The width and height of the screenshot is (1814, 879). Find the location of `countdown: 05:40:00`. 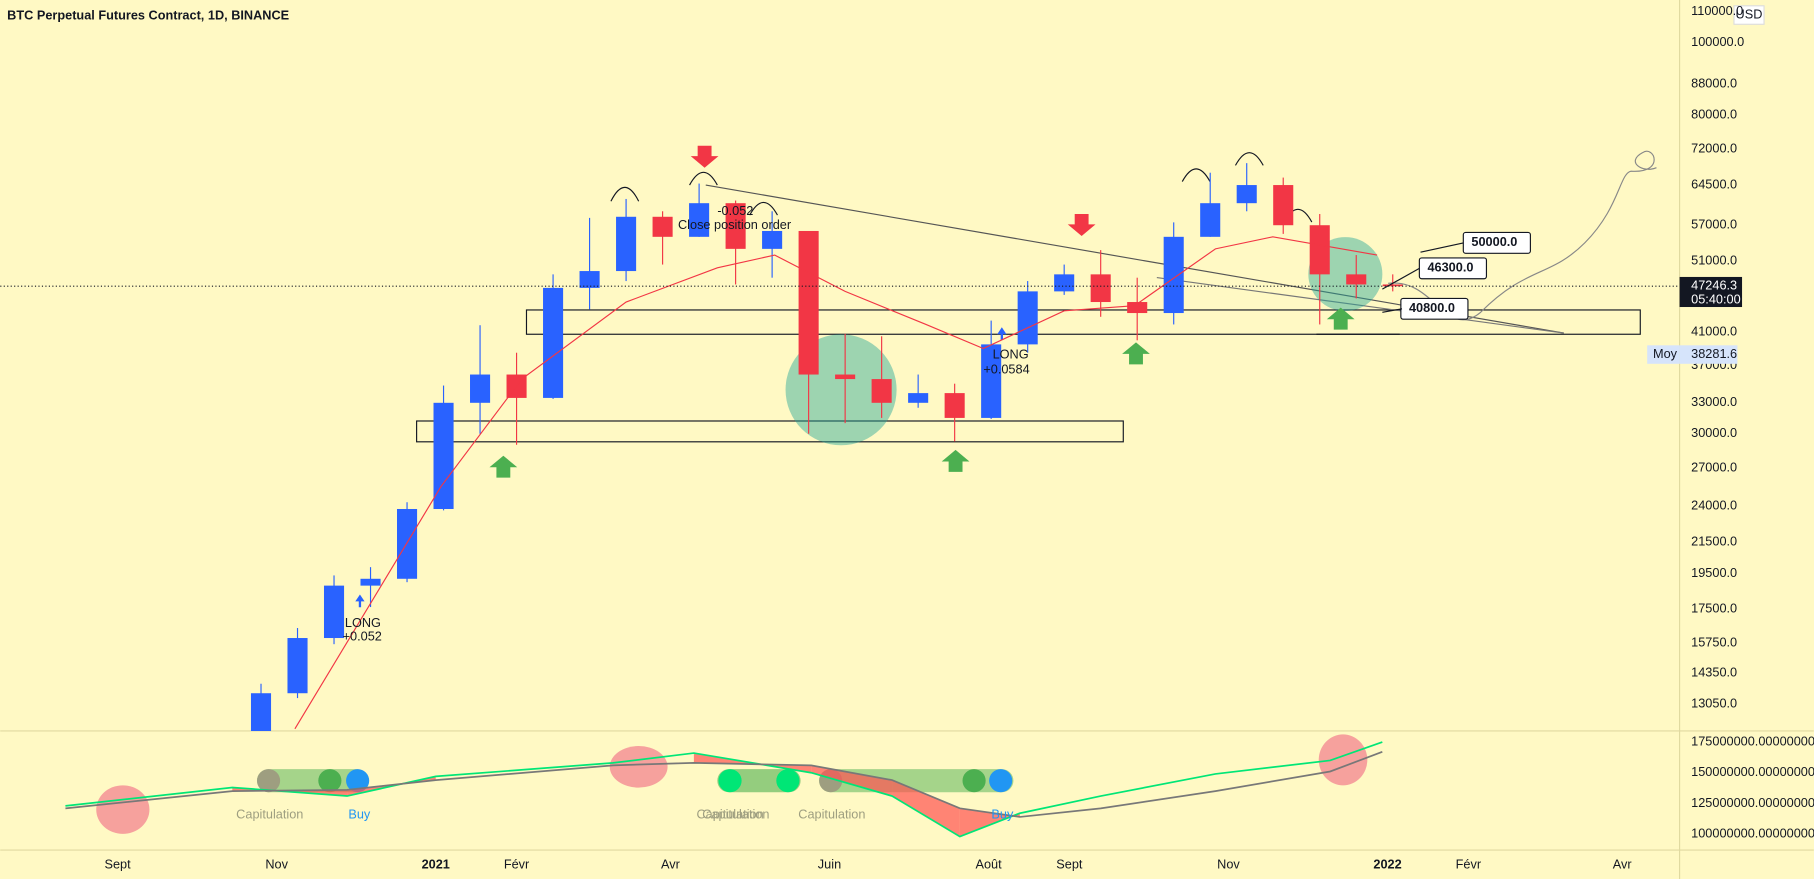

countdown: 05:40:00 is located at coordinates (1716, 298).